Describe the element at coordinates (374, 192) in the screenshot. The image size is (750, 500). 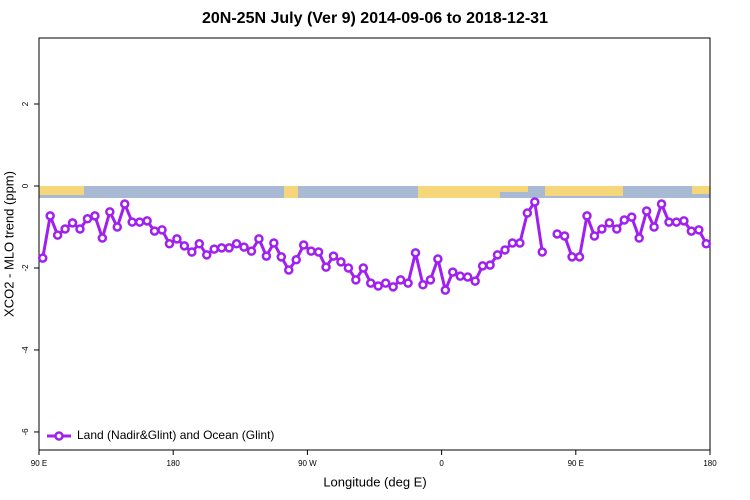
I see `land-ocean-strip` at that location.